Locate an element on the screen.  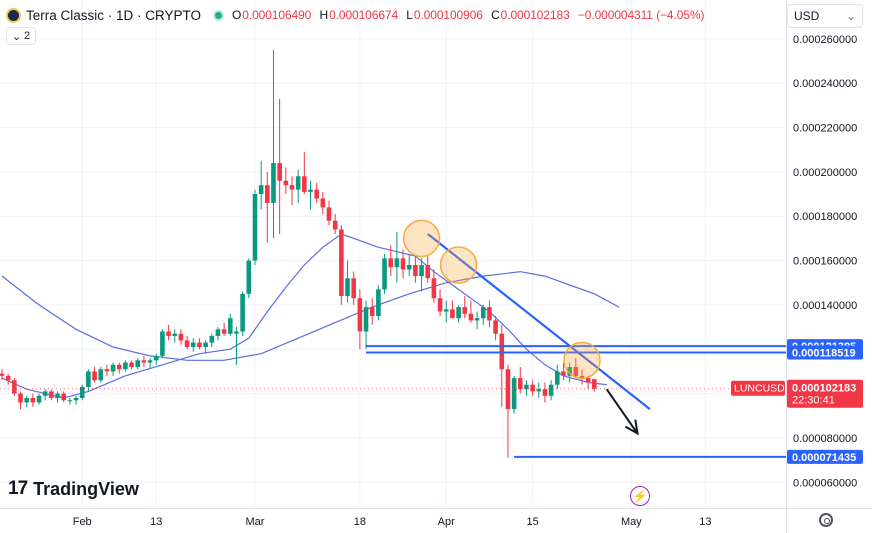
arrow-line is located at coordinates (622, 411).